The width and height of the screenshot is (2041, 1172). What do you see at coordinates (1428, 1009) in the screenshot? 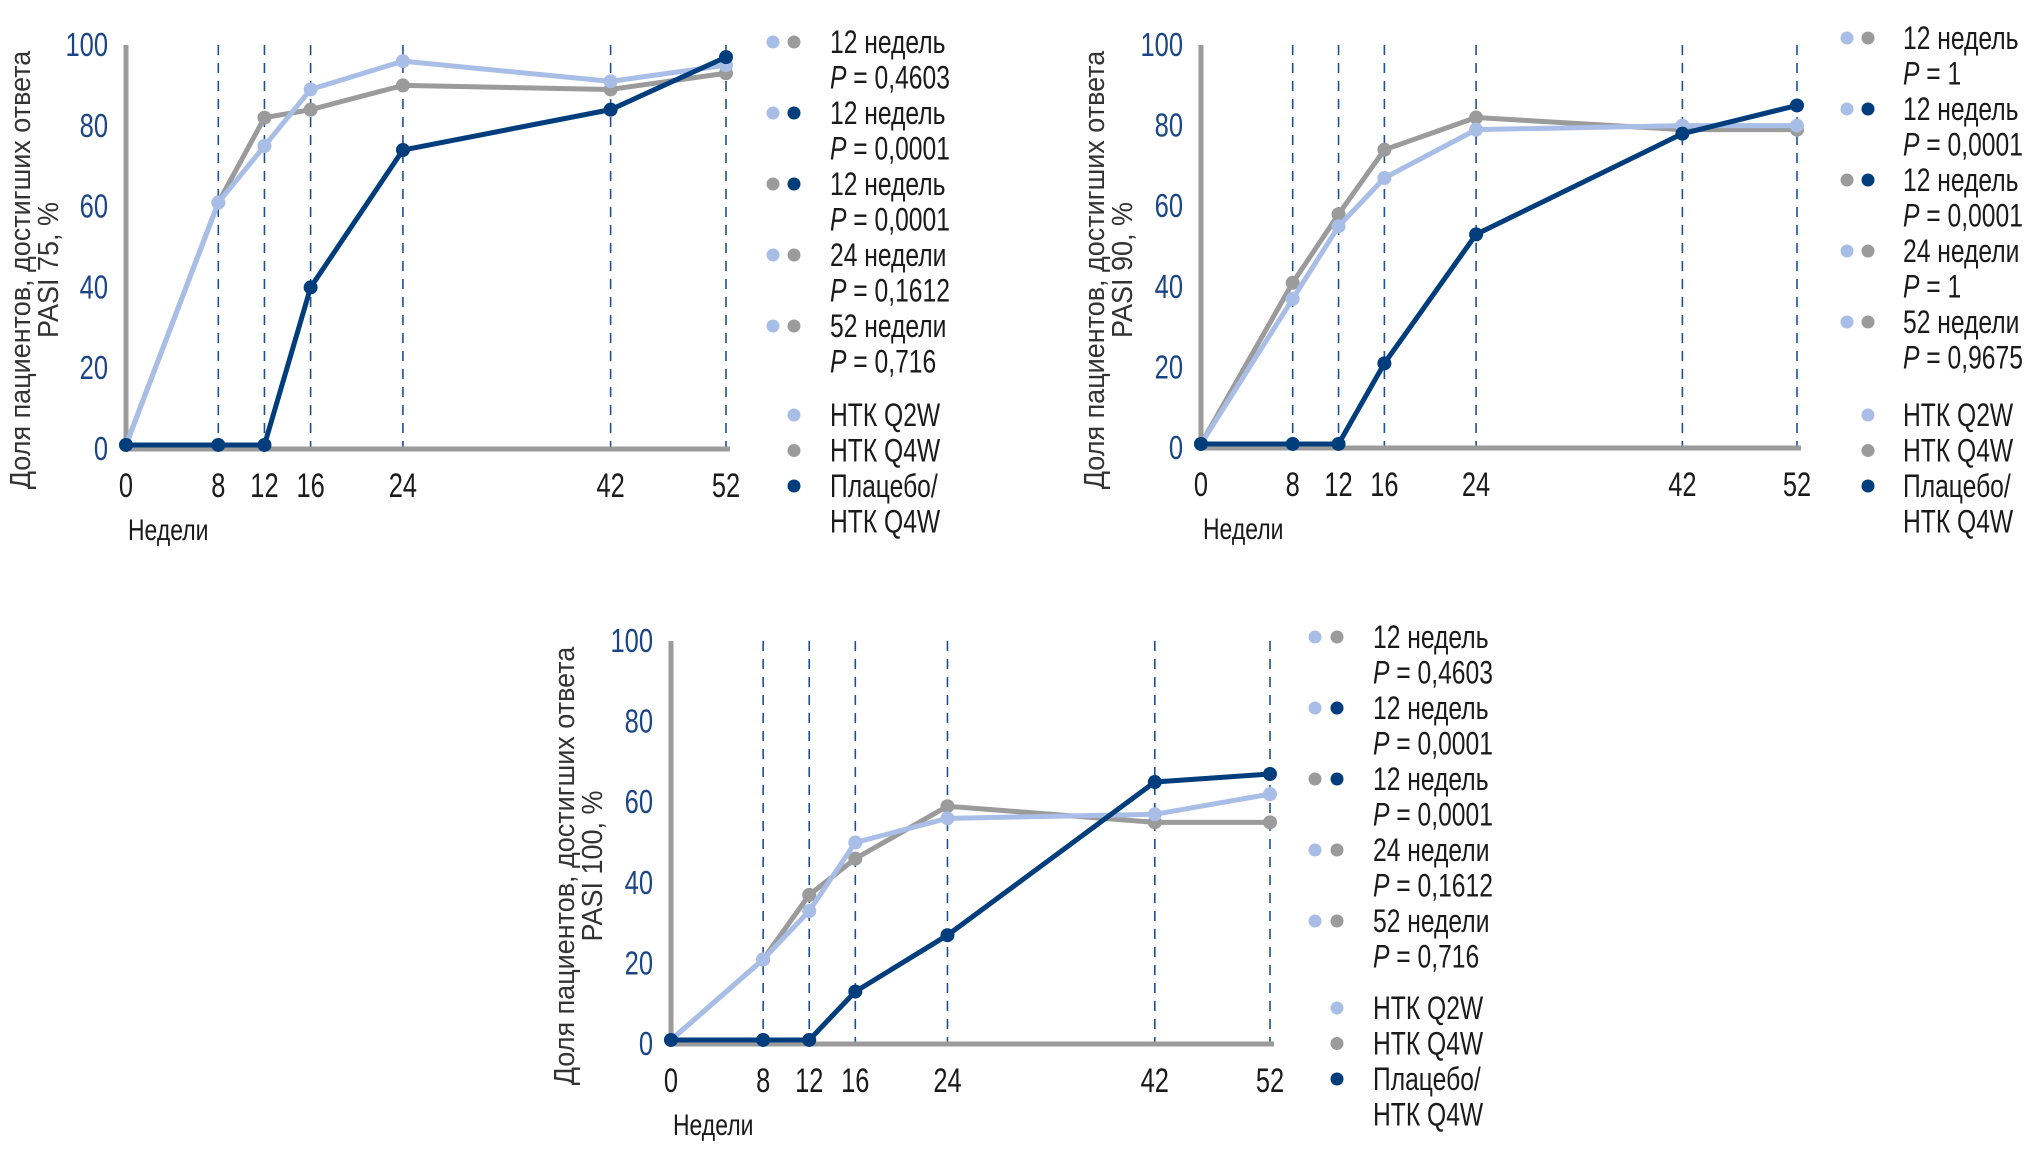
I see `series-legend-label: НТК Q2W` at bounding box center [1428, 1009].